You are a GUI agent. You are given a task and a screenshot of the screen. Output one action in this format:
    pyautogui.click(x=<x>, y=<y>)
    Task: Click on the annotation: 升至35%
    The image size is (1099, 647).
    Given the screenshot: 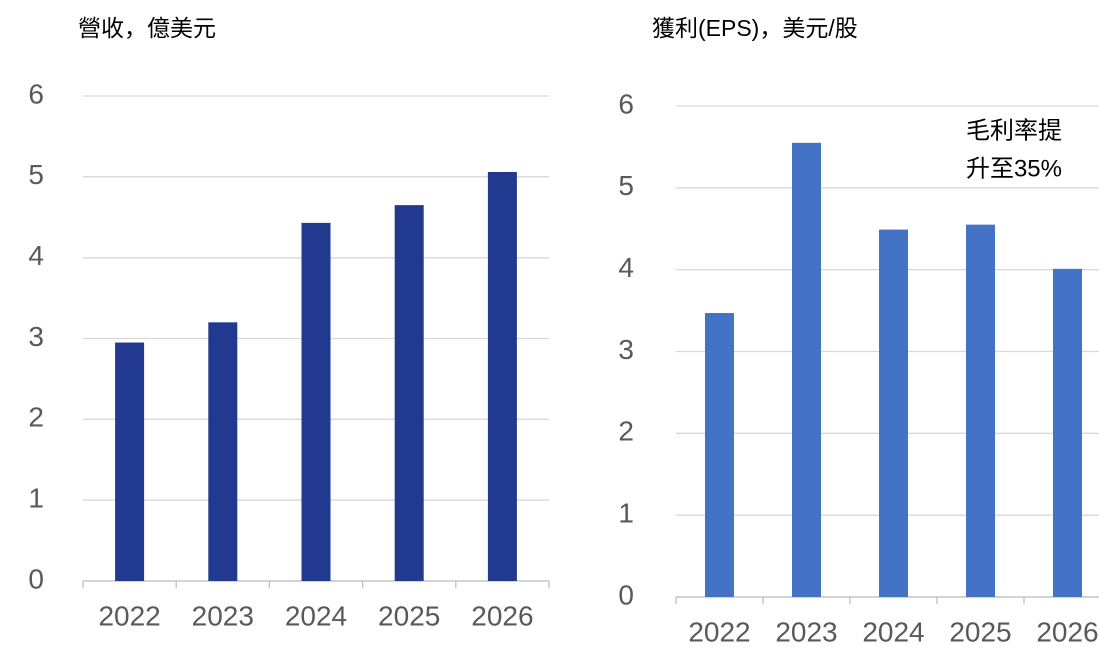 What is the action you would take?
    pyautogui.click(x=1014, y=168)
    